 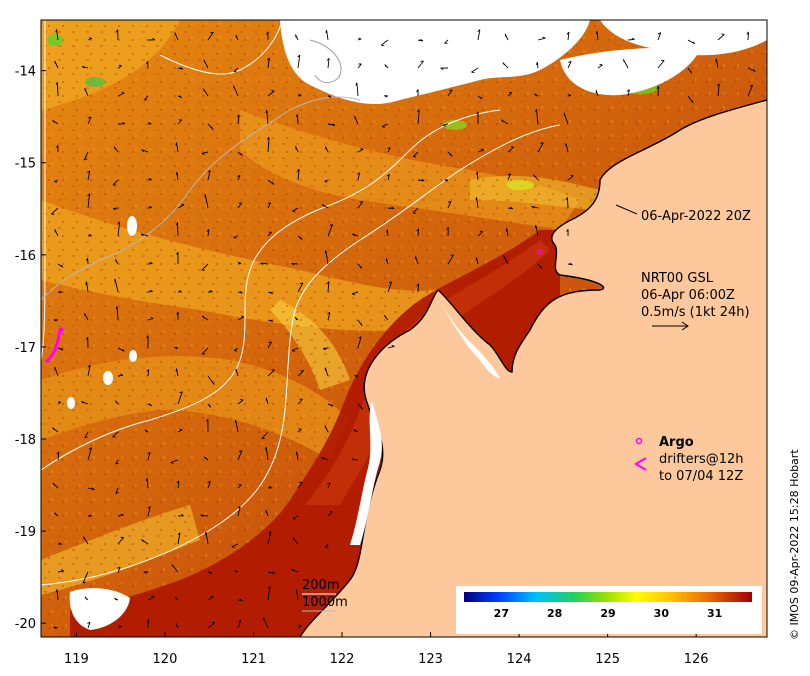 What do you see at coordinates (670, 326) in the screenshot?
I see `scale-arrow` at bounding box center [670, 326].